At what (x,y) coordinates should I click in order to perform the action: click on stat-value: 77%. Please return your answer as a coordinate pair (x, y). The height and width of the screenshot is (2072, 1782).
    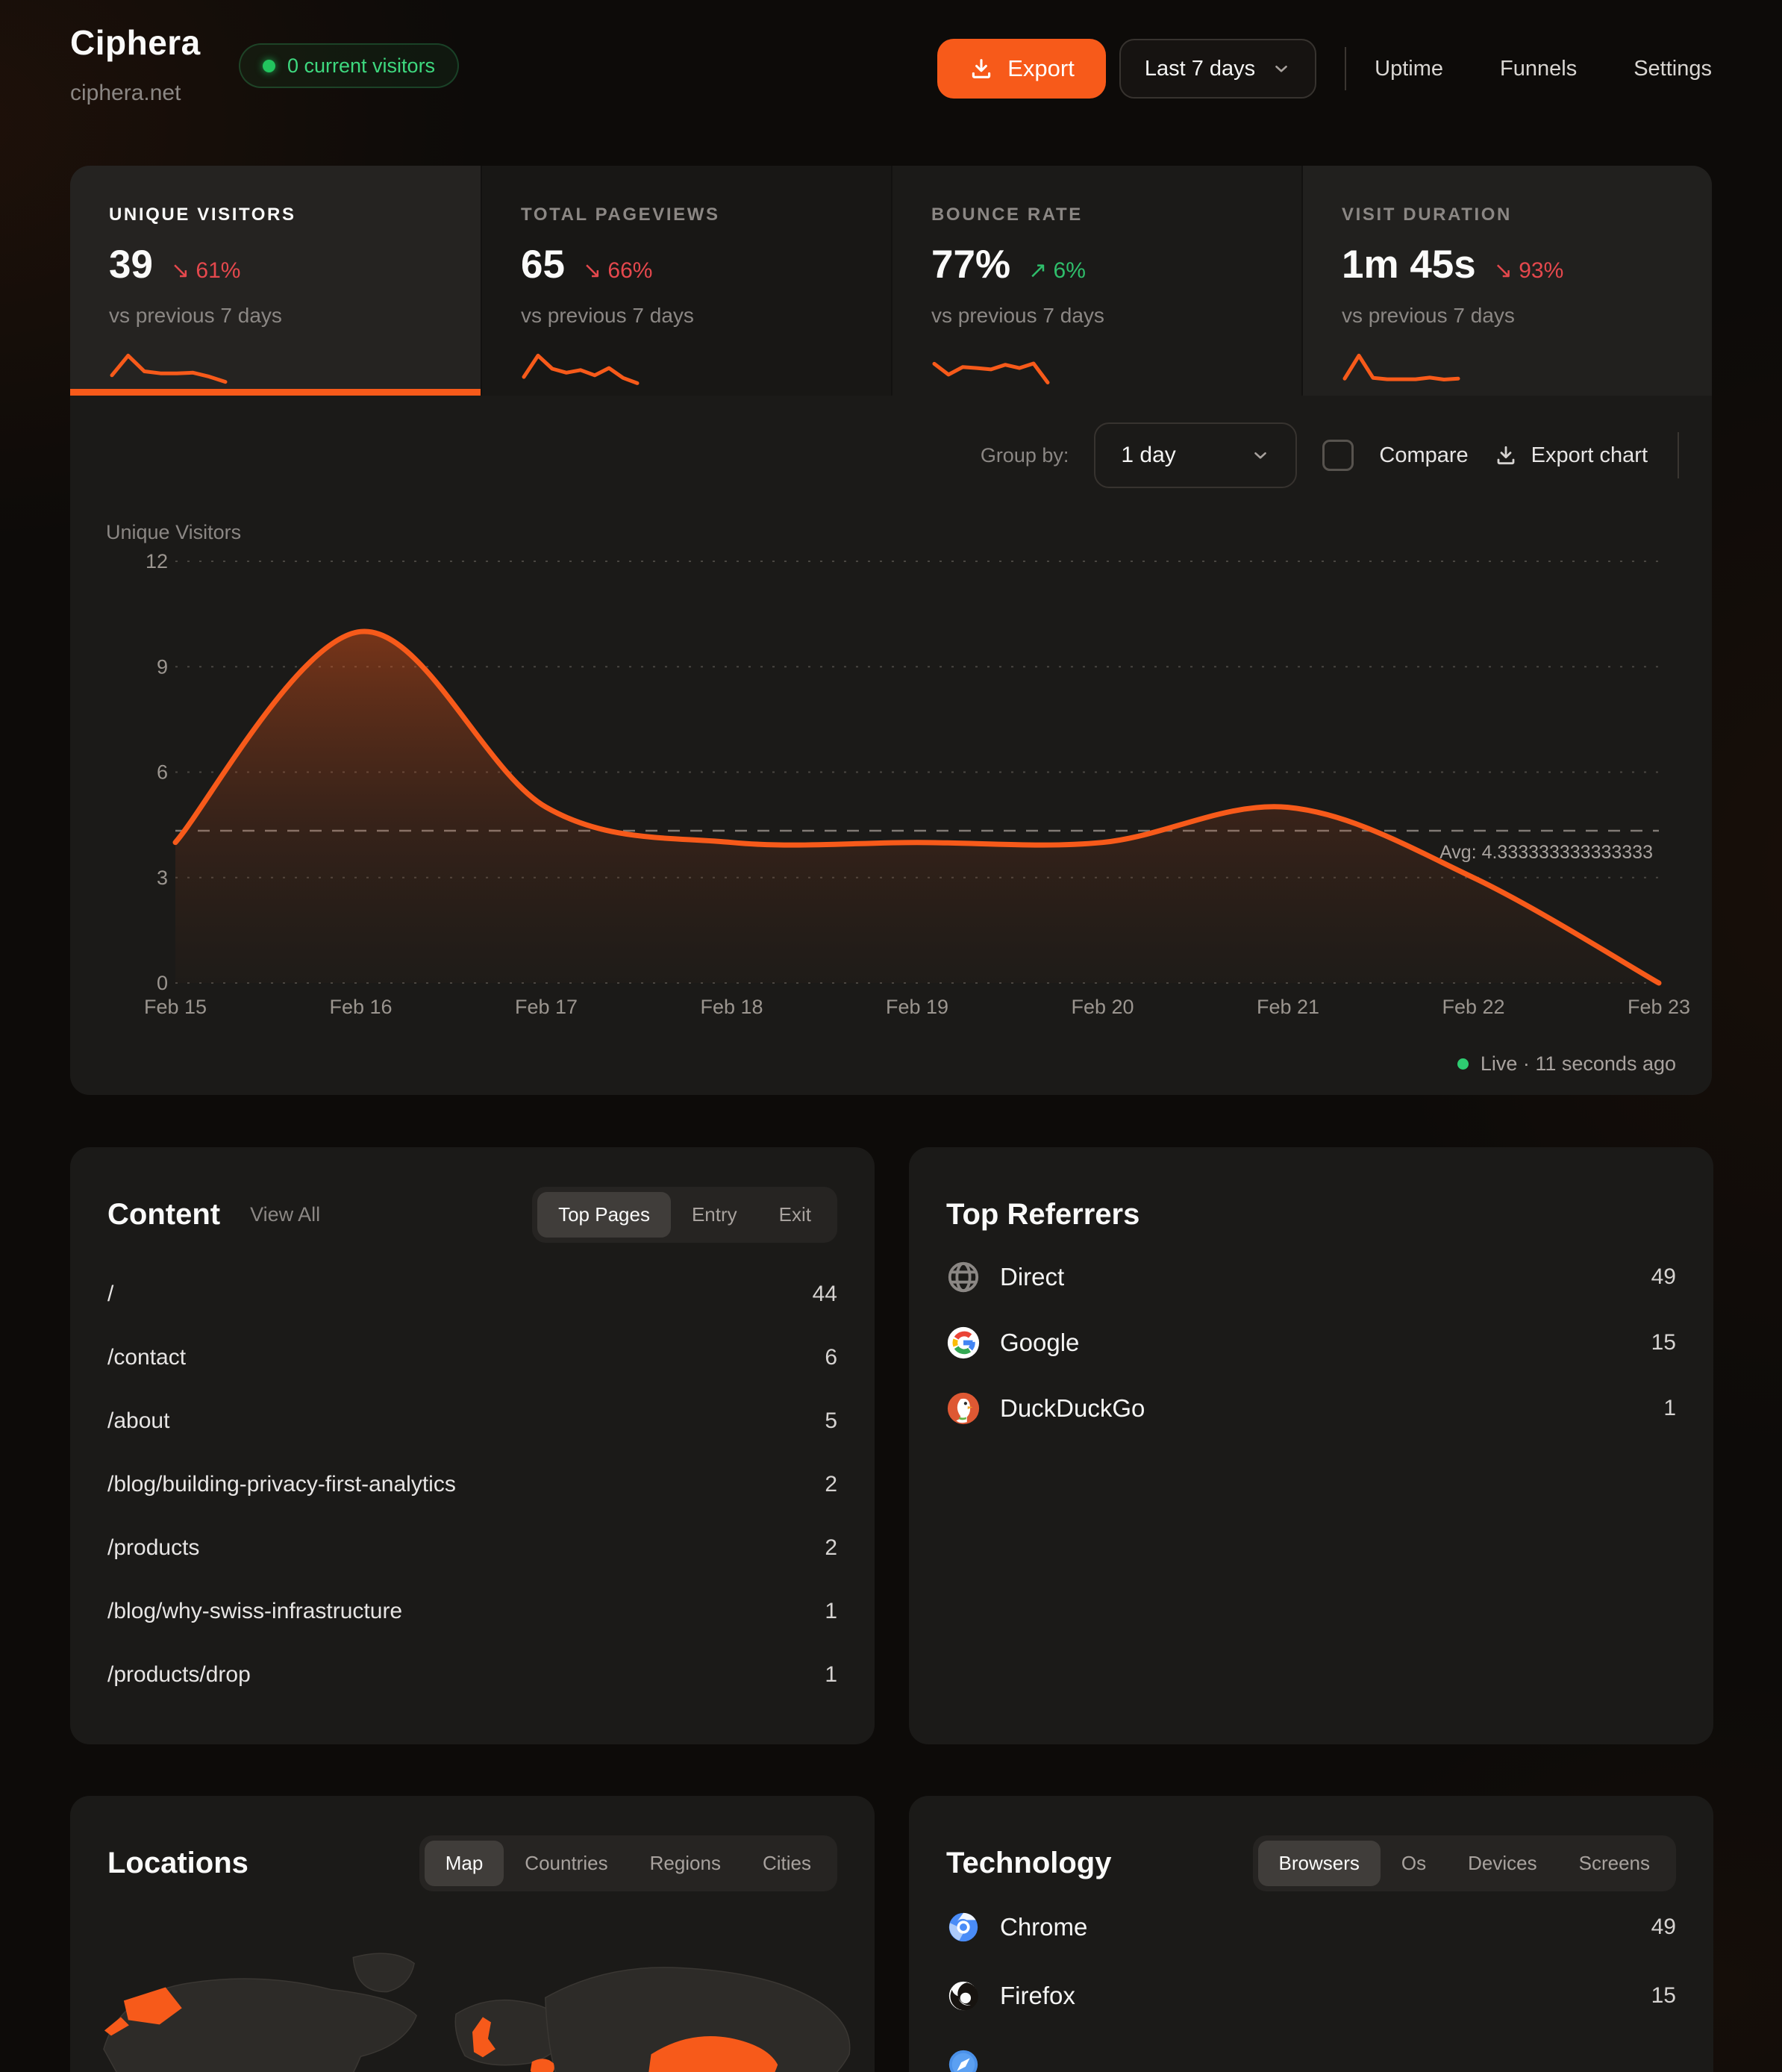
    Looking at the image, I should click on (971, 265).